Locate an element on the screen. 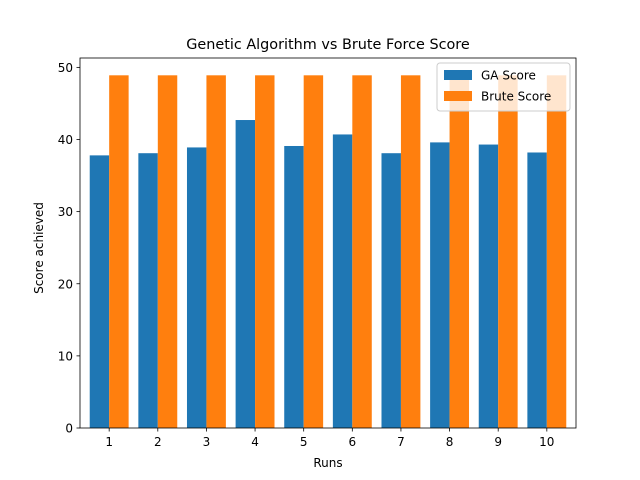  legend-label-brute: Brute Score is located at coordinates (516, 97).